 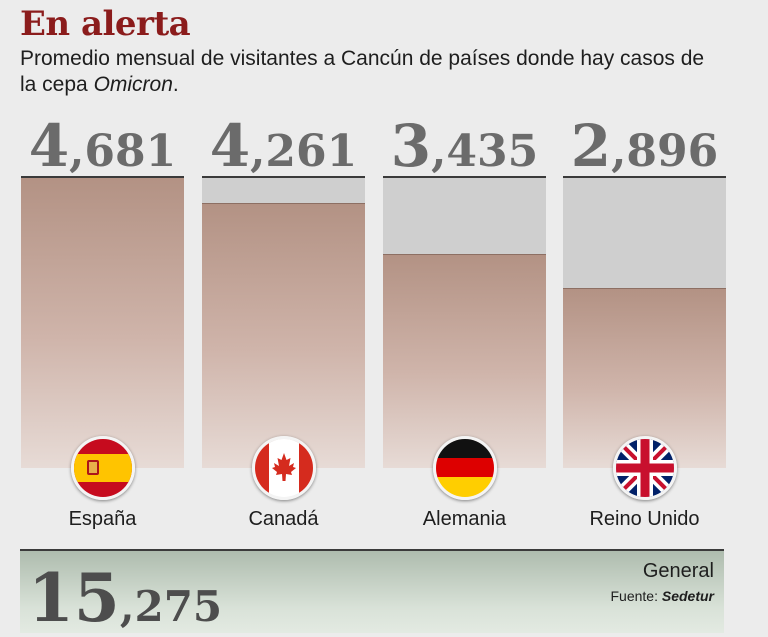 What do you see at coordinates (372, 593) in the screenshot?
I see `total-panel: 15,275 General Fuente: Sedetur` at bounding box center [372, 593].